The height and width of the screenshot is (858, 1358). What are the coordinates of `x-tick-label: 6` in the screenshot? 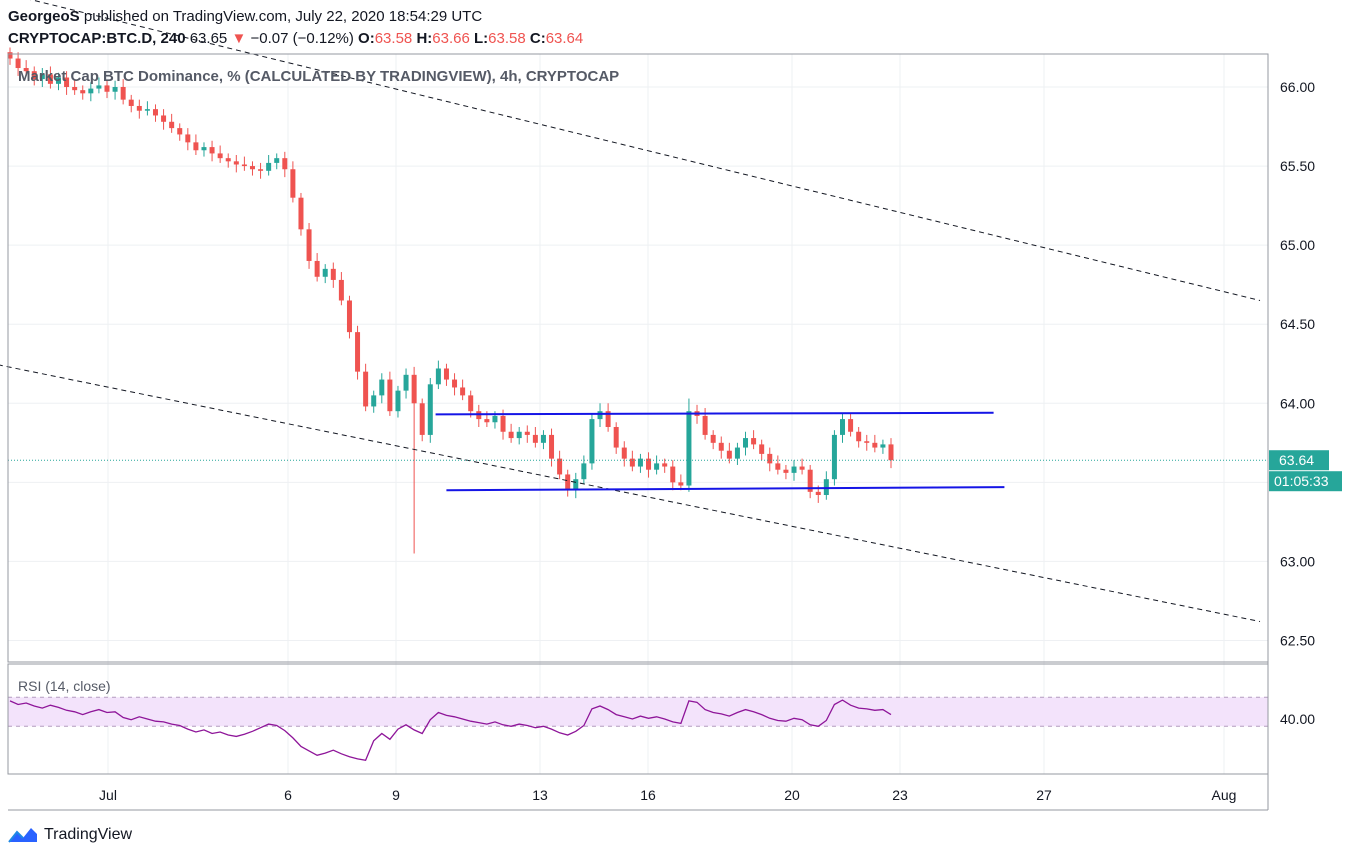 It's located at (288, 795).